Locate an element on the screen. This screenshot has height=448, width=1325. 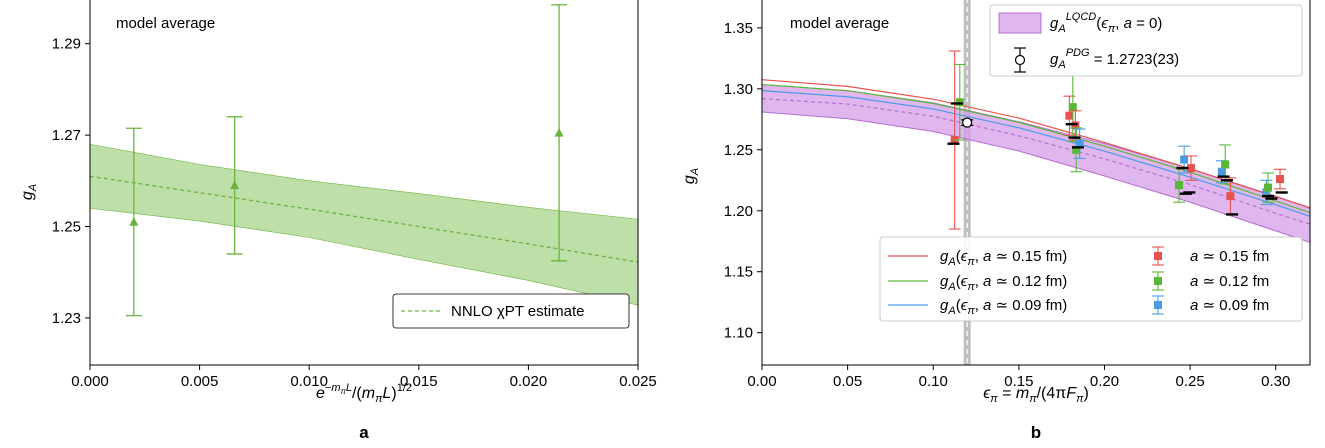
panel-b-x-tick-label: 0.15 is located at coordinates (1018, 381).